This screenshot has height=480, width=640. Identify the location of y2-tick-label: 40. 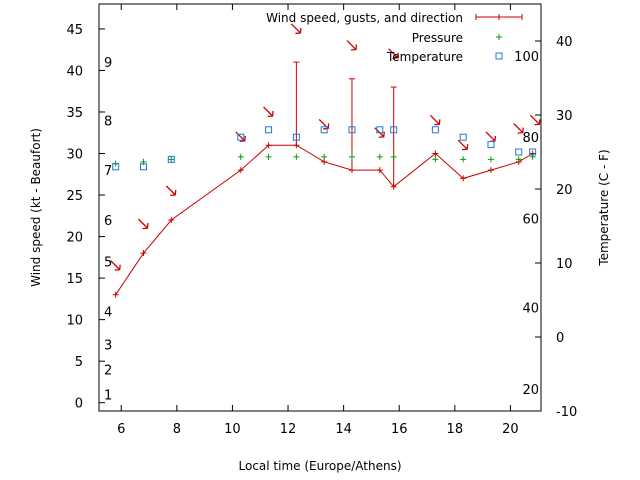
(564, 42).